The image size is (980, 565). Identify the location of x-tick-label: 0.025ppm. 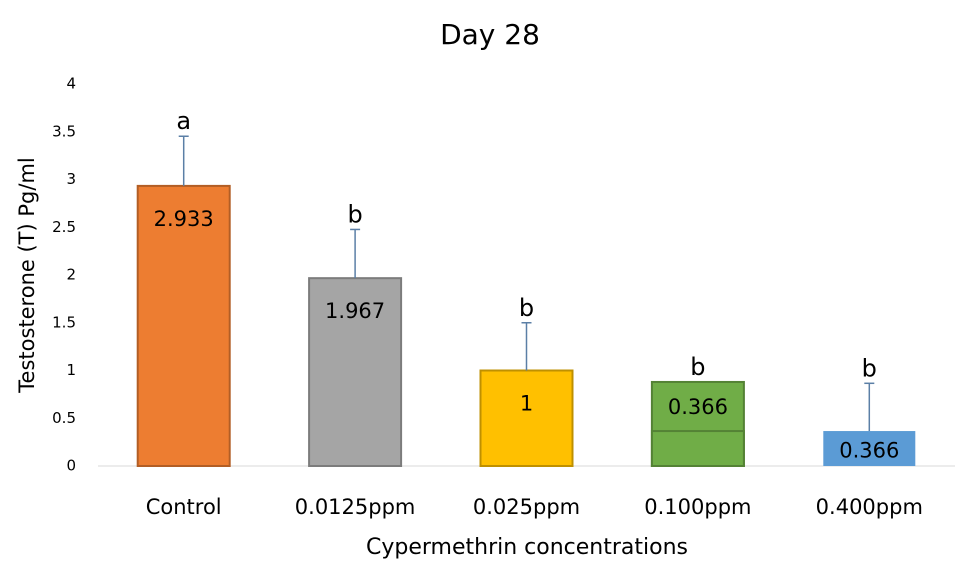
(526, 507).